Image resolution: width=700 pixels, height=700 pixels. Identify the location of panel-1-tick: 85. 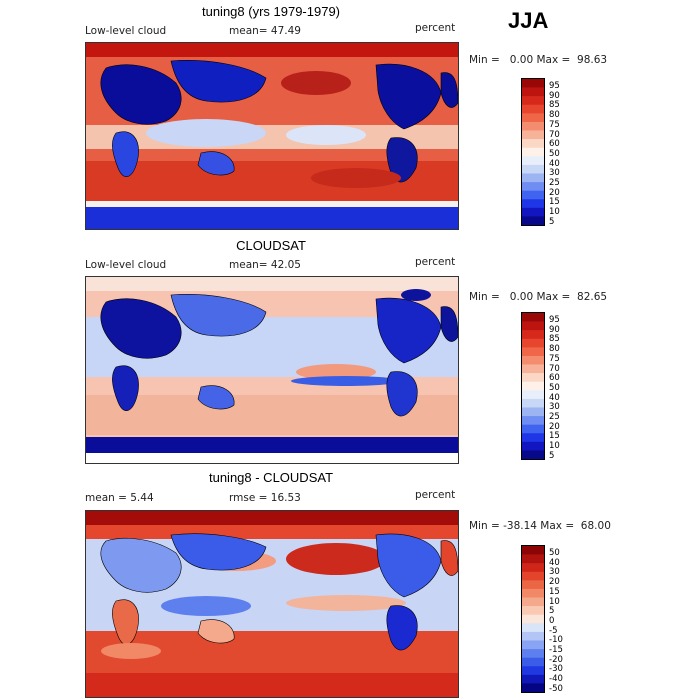
(554, 105).